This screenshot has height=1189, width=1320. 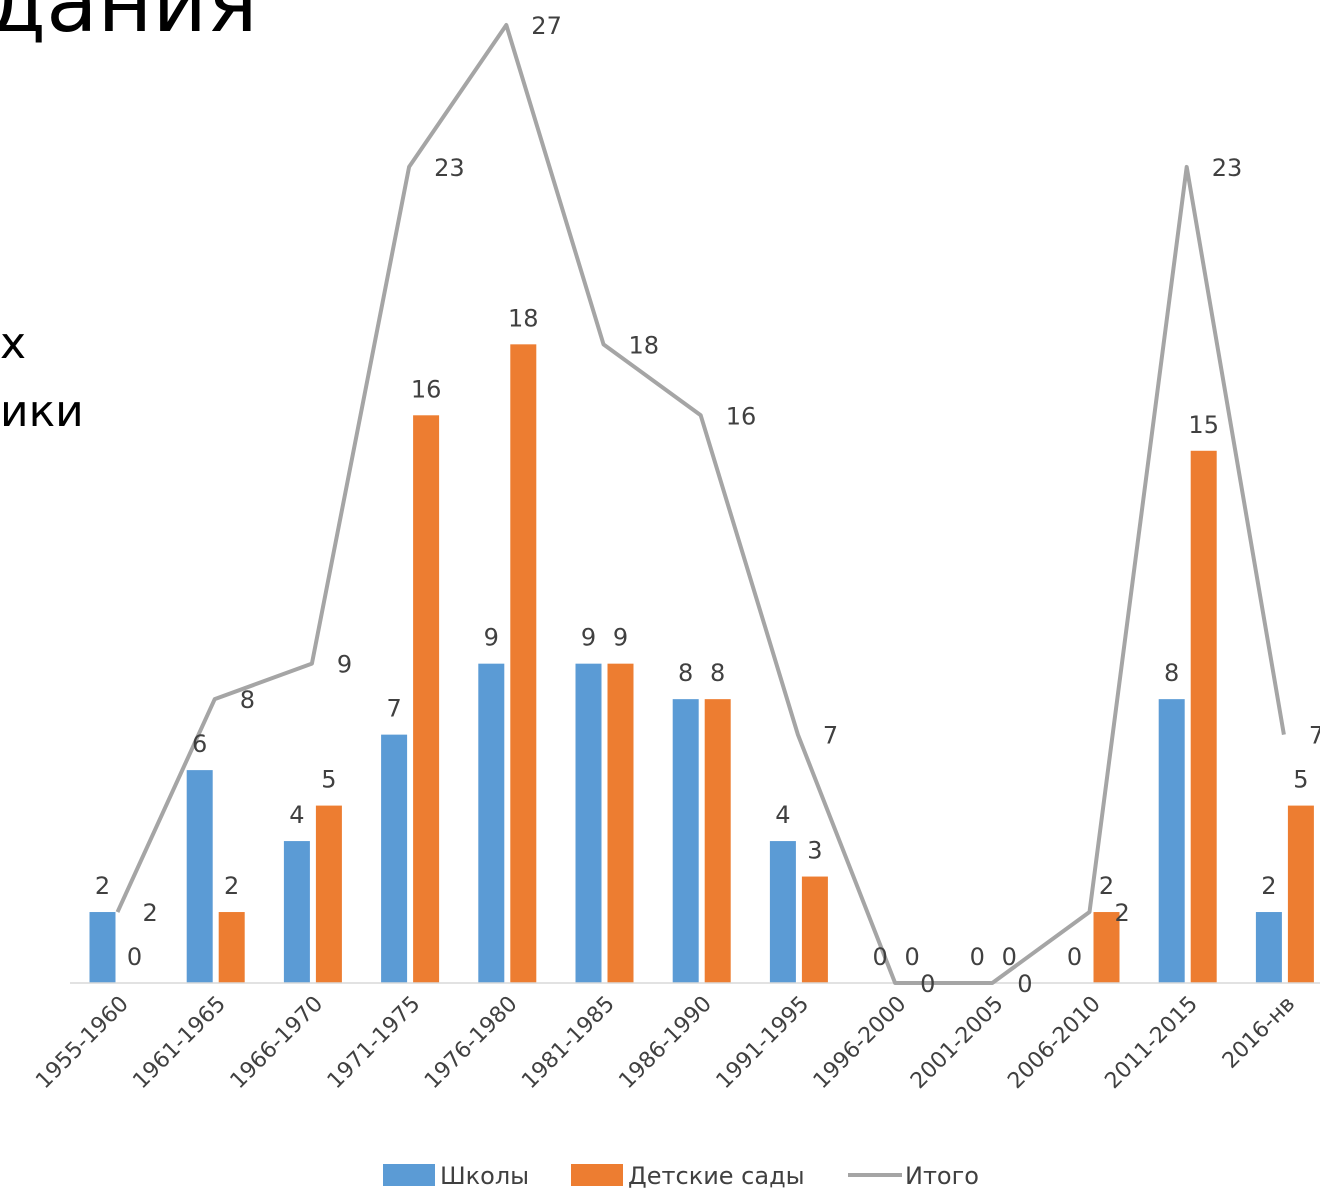 What do you see at coordinates (523, 318) in the screenshot?
I see `data-label-kindergartens: 18` at bounding box center [523, 318].